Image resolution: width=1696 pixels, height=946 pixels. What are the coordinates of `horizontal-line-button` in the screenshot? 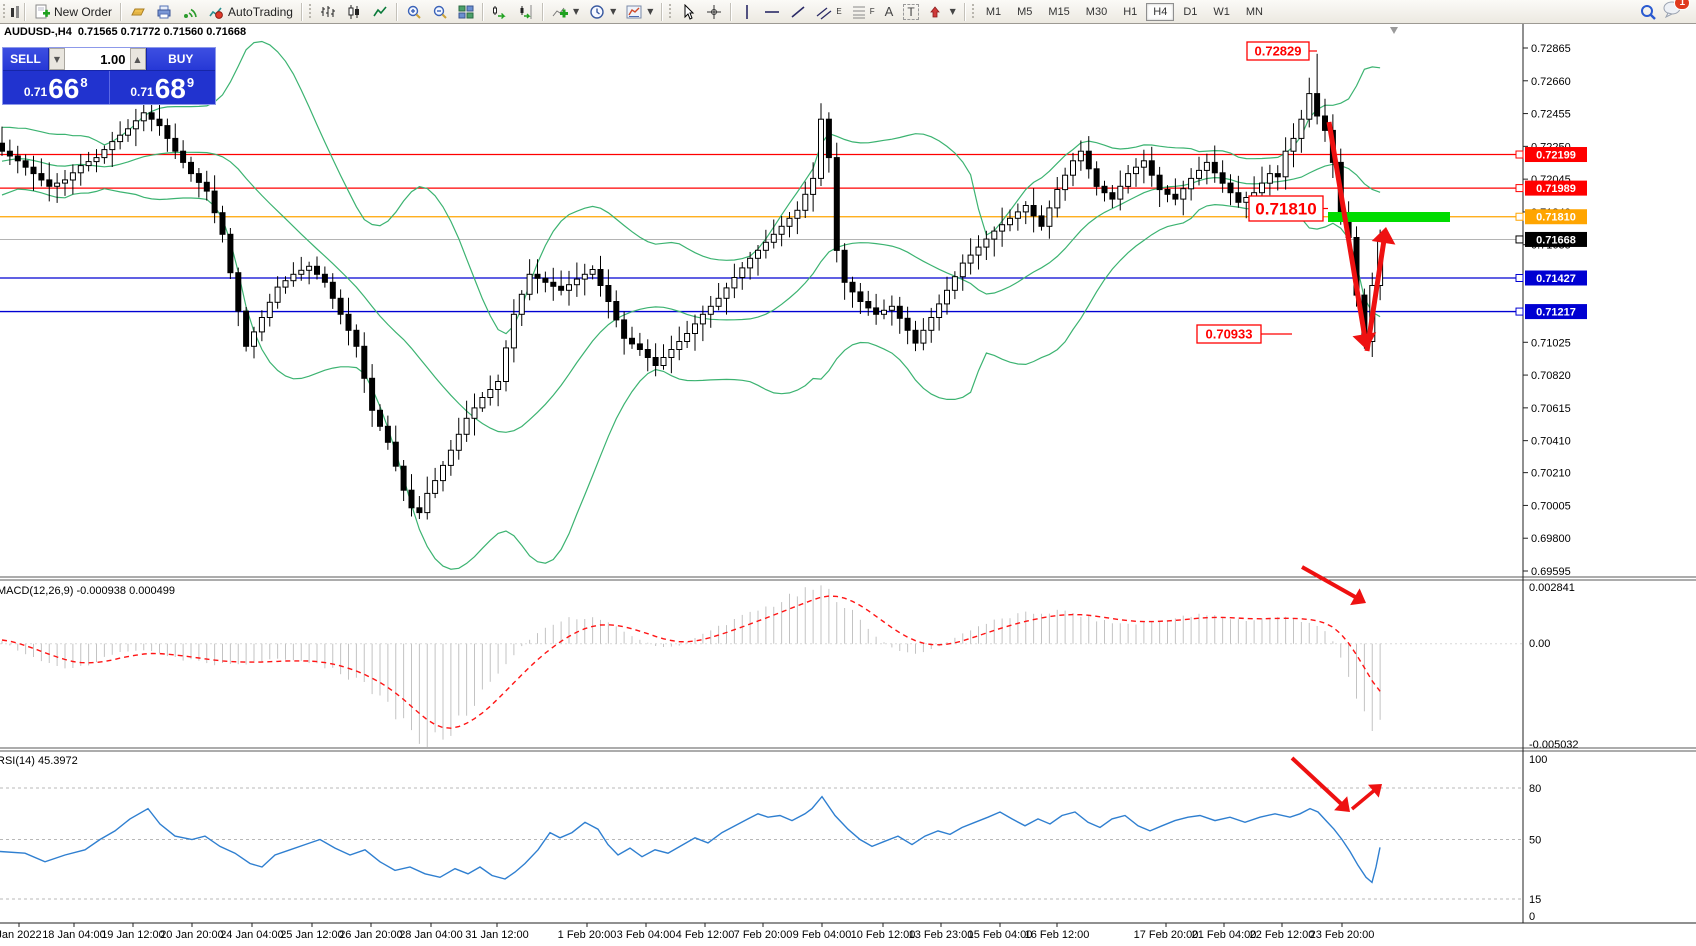 It's located at (772, 12).